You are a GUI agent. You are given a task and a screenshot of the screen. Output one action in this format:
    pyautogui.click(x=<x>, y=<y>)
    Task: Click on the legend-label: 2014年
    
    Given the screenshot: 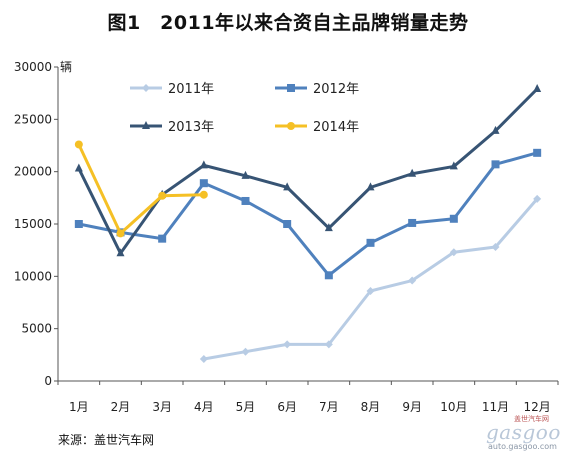 What is the action you would take?
    pyautogui.click(x=336, y=127)
    